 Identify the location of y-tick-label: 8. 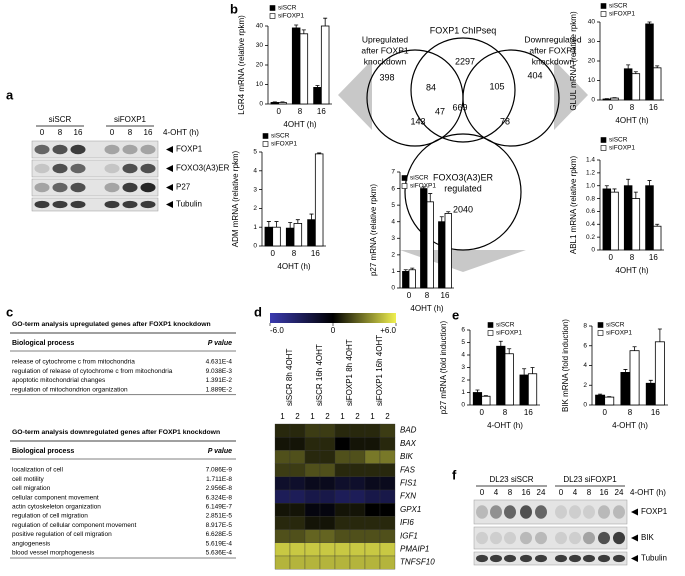
(585, 326).